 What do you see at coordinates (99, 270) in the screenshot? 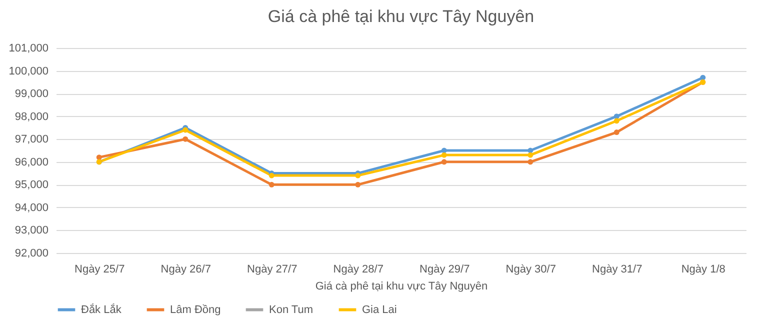
I see `x-tick-label: Ngày 25/7` at bounding box center [99, 270].